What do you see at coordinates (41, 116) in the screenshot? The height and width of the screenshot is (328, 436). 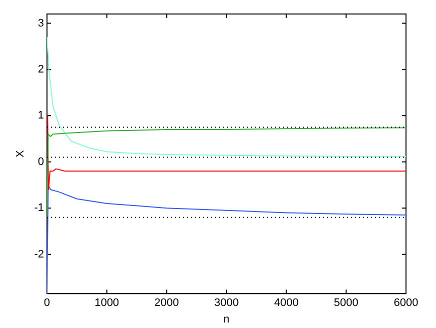 I see `y-tick-label: 1` at bounding box center [41, 116].